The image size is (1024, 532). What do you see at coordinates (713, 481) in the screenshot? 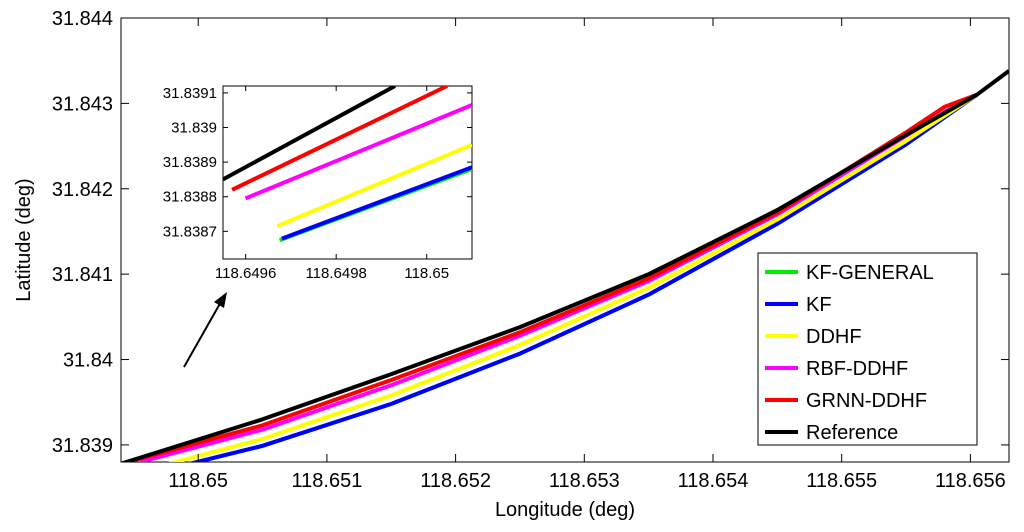
I see `main-x-tick-label: 118.654` at bounding box center [713, 481].